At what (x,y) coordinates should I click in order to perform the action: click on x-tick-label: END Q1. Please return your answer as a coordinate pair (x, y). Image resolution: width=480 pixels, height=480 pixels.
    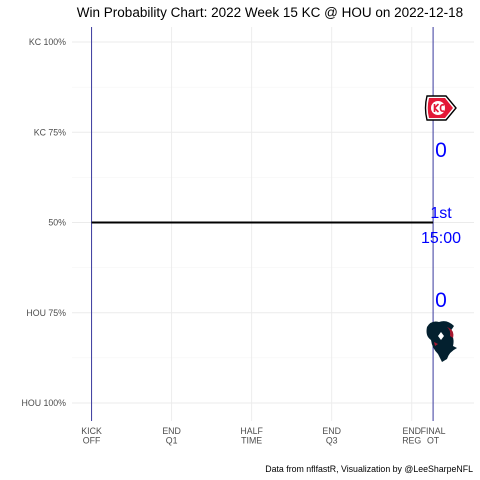
    Looking at the image, I should click on (171, 436).